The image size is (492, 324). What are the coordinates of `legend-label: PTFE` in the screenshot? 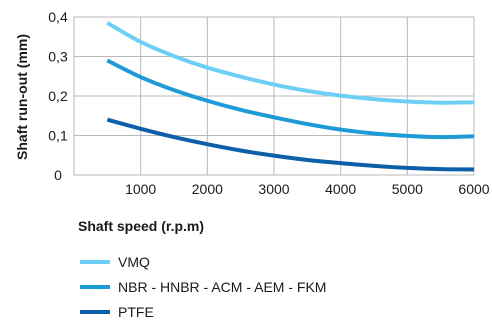 It's located at (136, 311).